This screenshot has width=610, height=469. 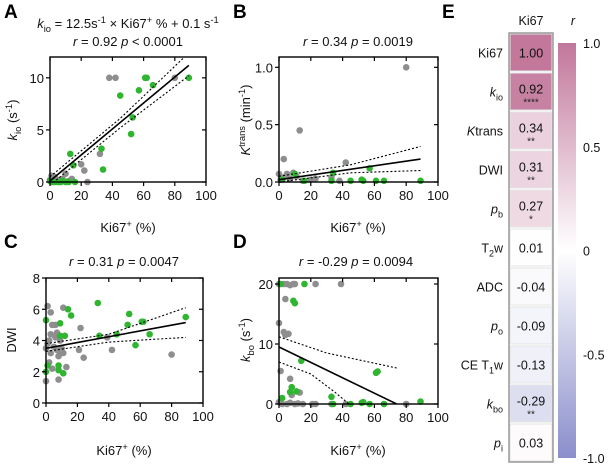 I want to click on text-segment: i, so click(x=502, y=449).